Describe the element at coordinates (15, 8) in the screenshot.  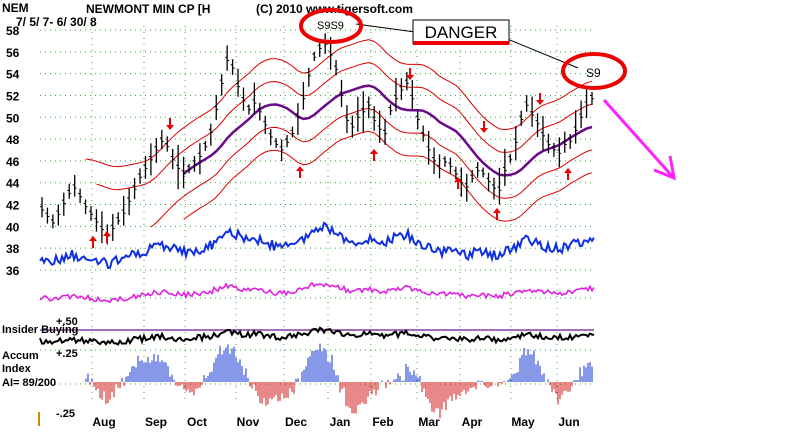
I see `ticker-label: NEM` at that location.